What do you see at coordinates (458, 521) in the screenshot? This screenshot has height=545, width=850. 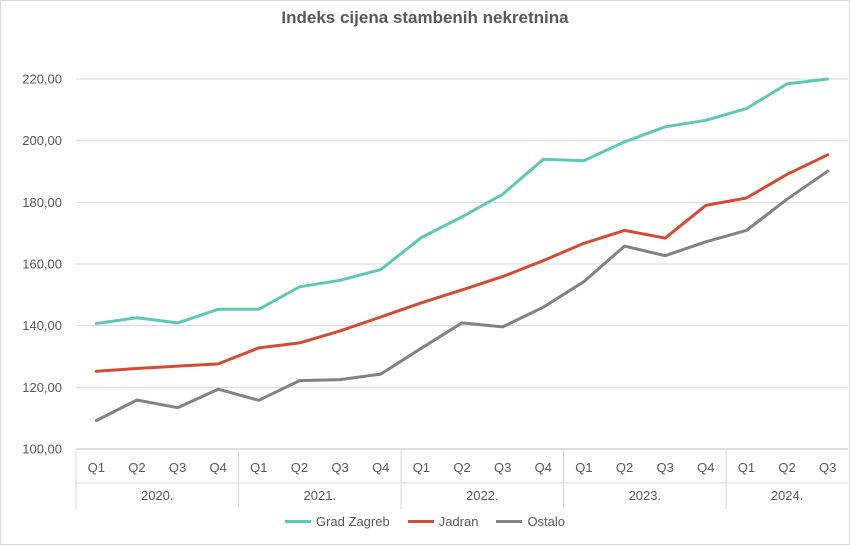 I see `legend-label: Jadran` at bounding box center [458, 521].